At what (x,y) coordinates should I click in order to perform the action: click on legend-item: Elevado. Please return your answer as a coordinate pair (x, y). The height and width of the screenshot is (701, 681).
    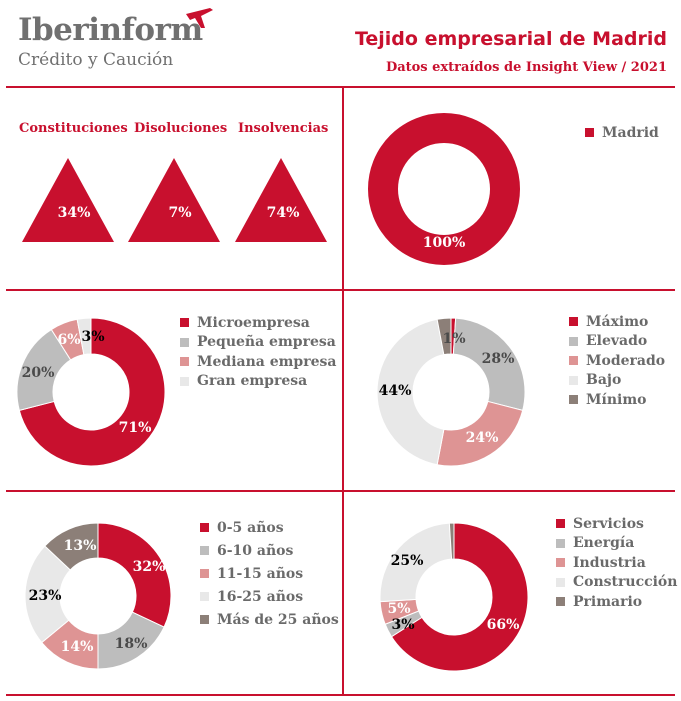
    Looking at the image, I should click on (617, 342).